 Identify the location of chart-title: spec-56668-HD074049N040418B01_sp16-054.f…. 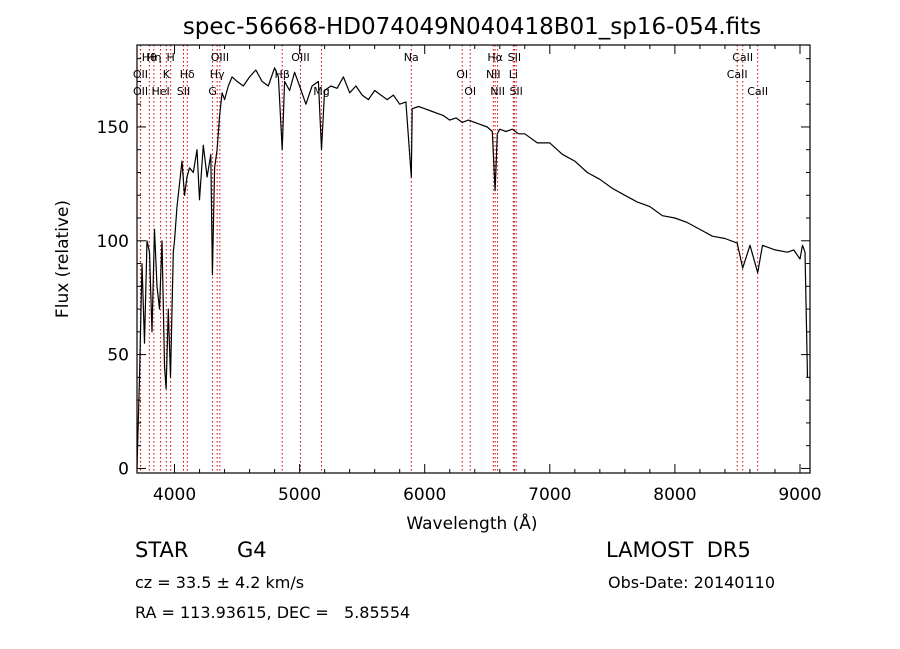
(472, 27).